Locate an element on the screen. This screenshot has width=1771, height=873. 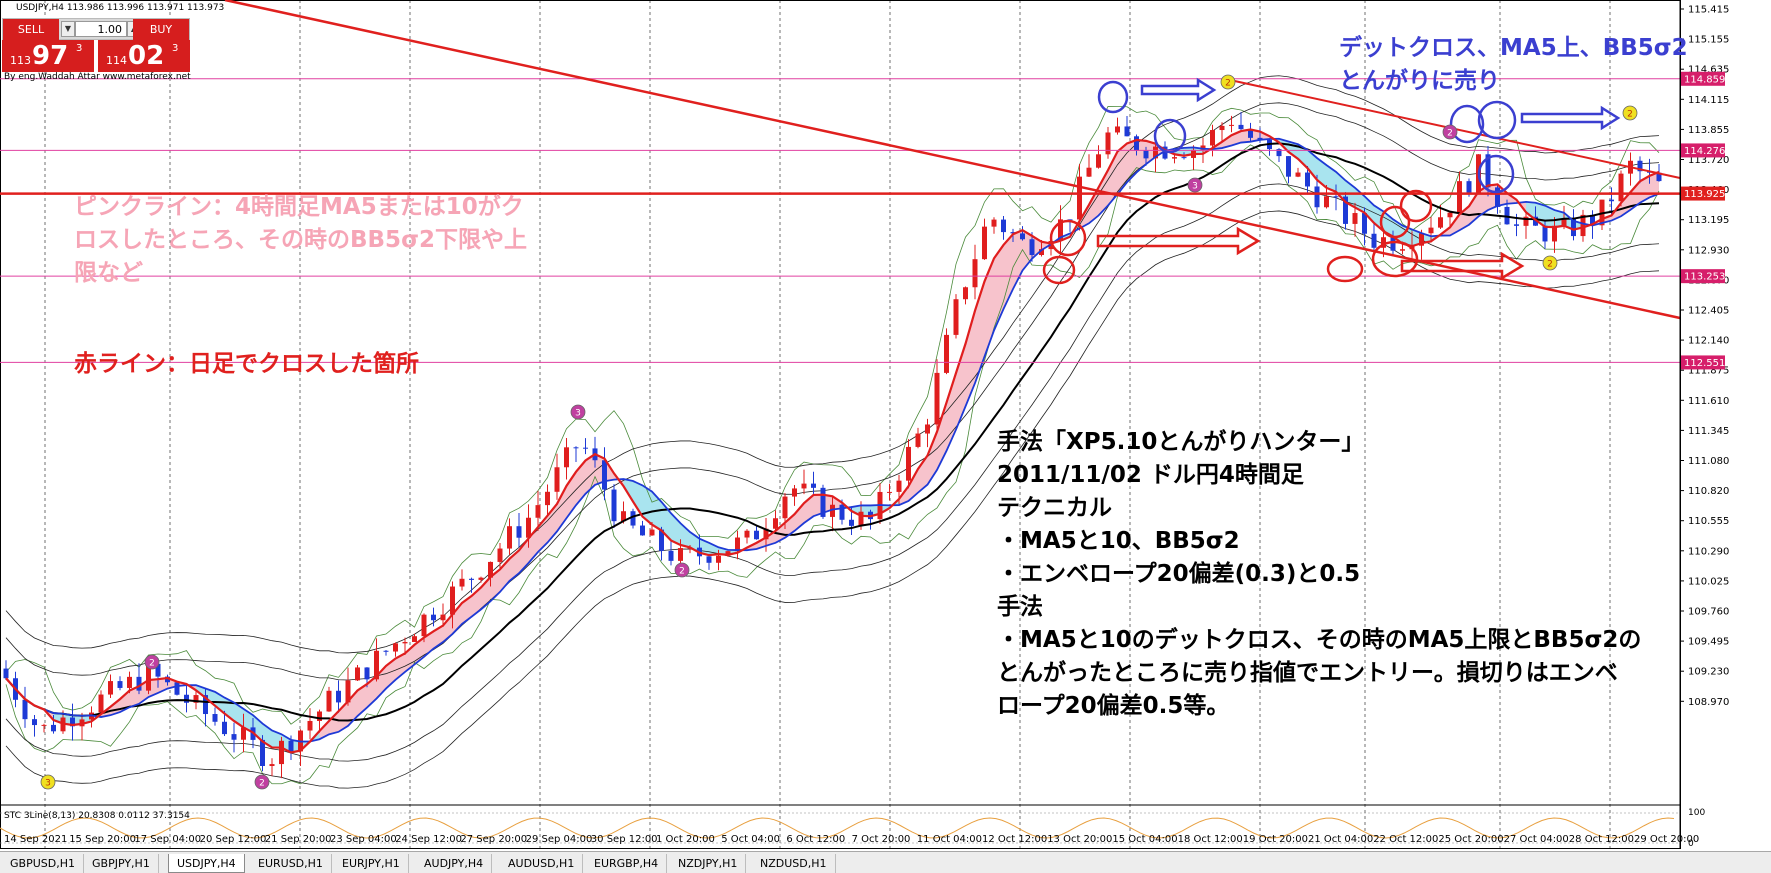
price-tag-label: 113.925 is located at coordinates (1704, 194).